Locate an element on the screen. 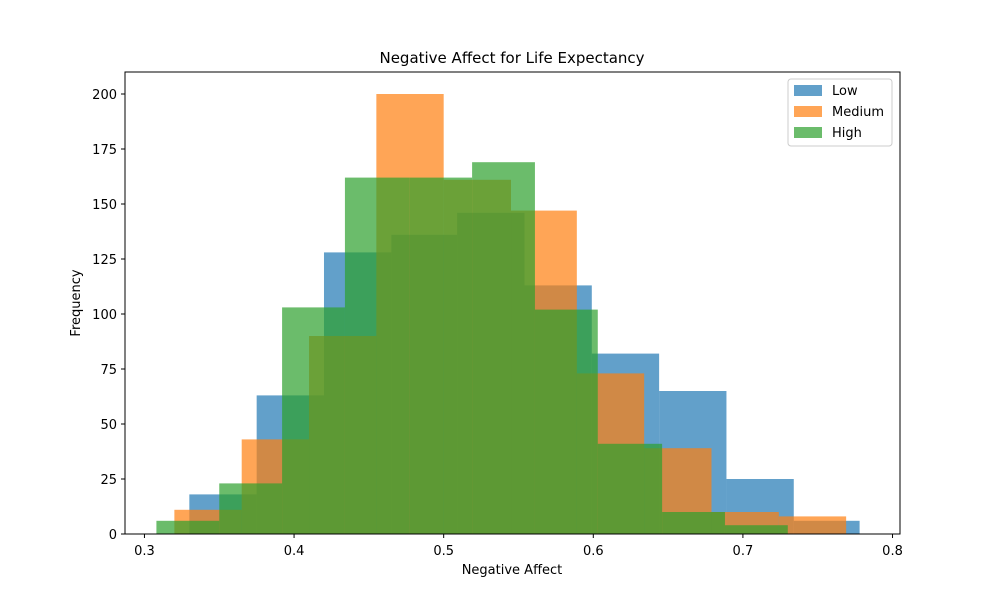 This screenshot has height=600, width=1000. legend: Low Medium High is located at coordinates (840, 112).